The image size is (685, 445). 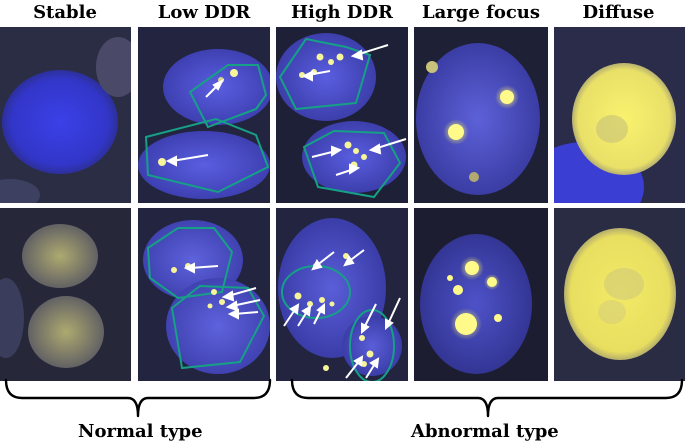 I want to click on image-low-ddr-top, so click(x=204, y=115).